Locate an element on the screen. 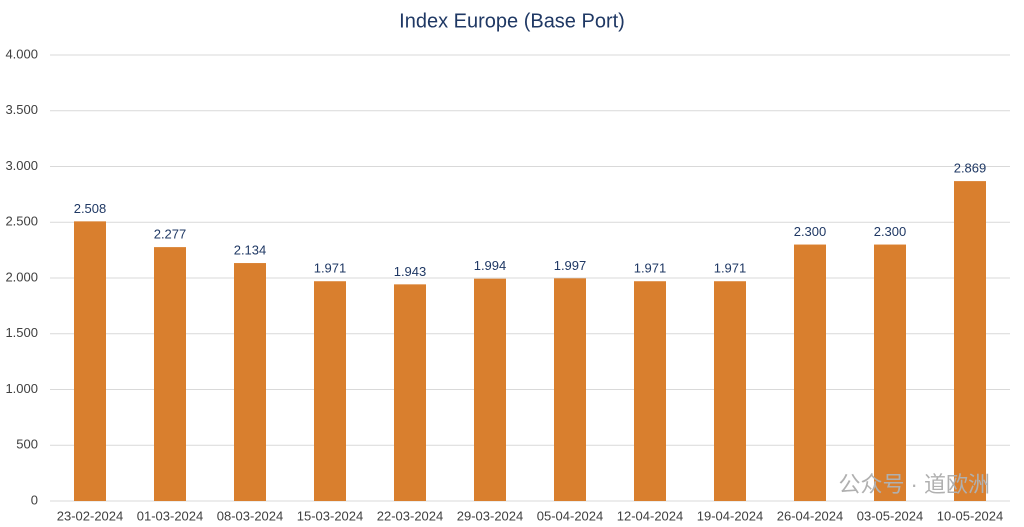 This screenshot has width=1024, height=527. y-tick-label: 3.000 is located at coordinates (21, 165).